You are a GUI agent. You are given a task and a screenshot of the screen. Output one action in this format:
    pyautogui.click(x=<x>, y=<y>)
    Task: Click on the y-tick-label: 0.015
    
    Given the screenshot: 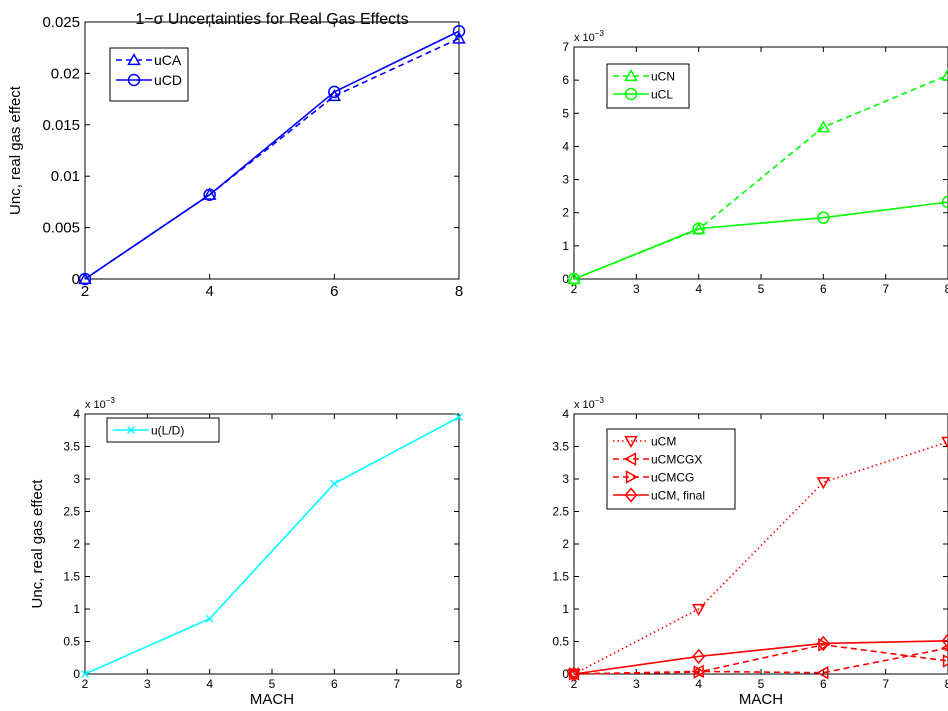 What is the action you would take?
    pyautogui.click(x=61, y=125)
    